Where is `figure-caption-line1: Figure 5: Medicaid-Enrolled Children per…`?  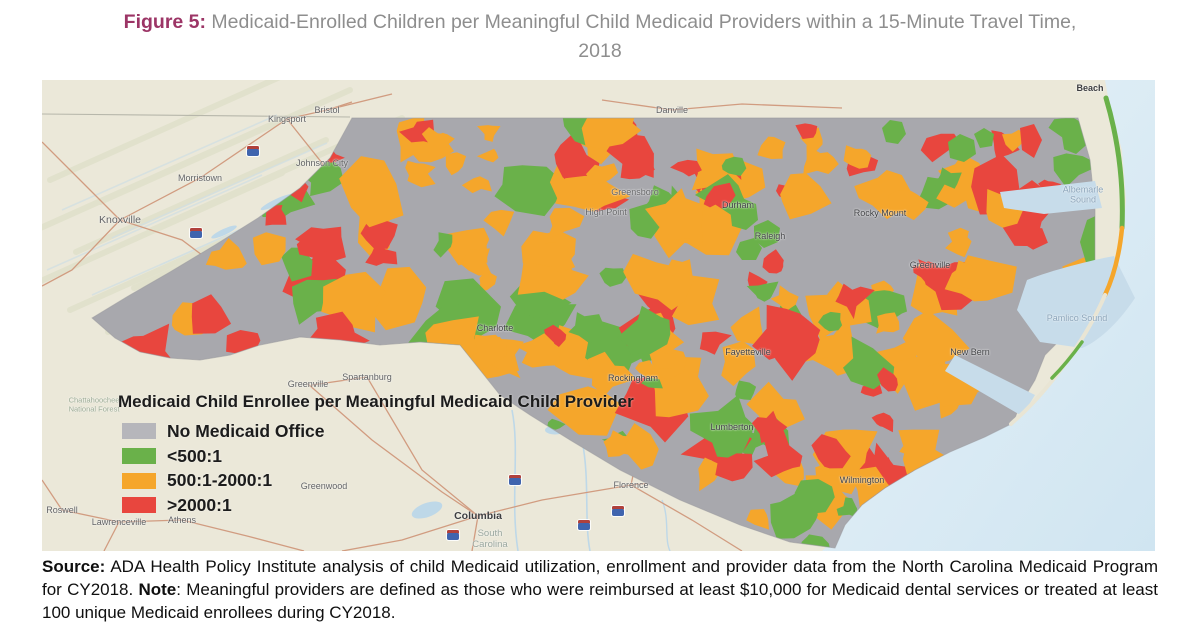 figure-caption-line1: Figure 5: Medicaid-Enrolled Children per… is located at coordinates (600, 22).